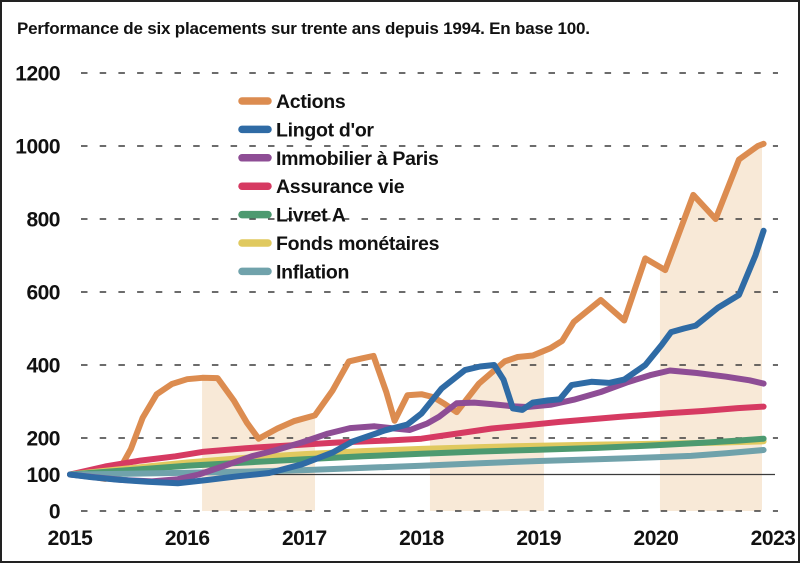 The width and height of the screenshot is (800, 563). I want to click on legend-item-assurance-vie: Assurance vie, so click(321, 187).